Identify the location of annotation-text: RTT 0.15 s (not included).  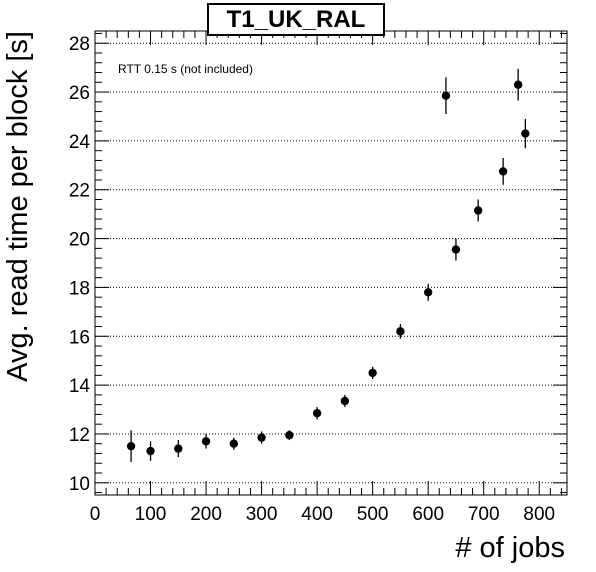
(185, 69).